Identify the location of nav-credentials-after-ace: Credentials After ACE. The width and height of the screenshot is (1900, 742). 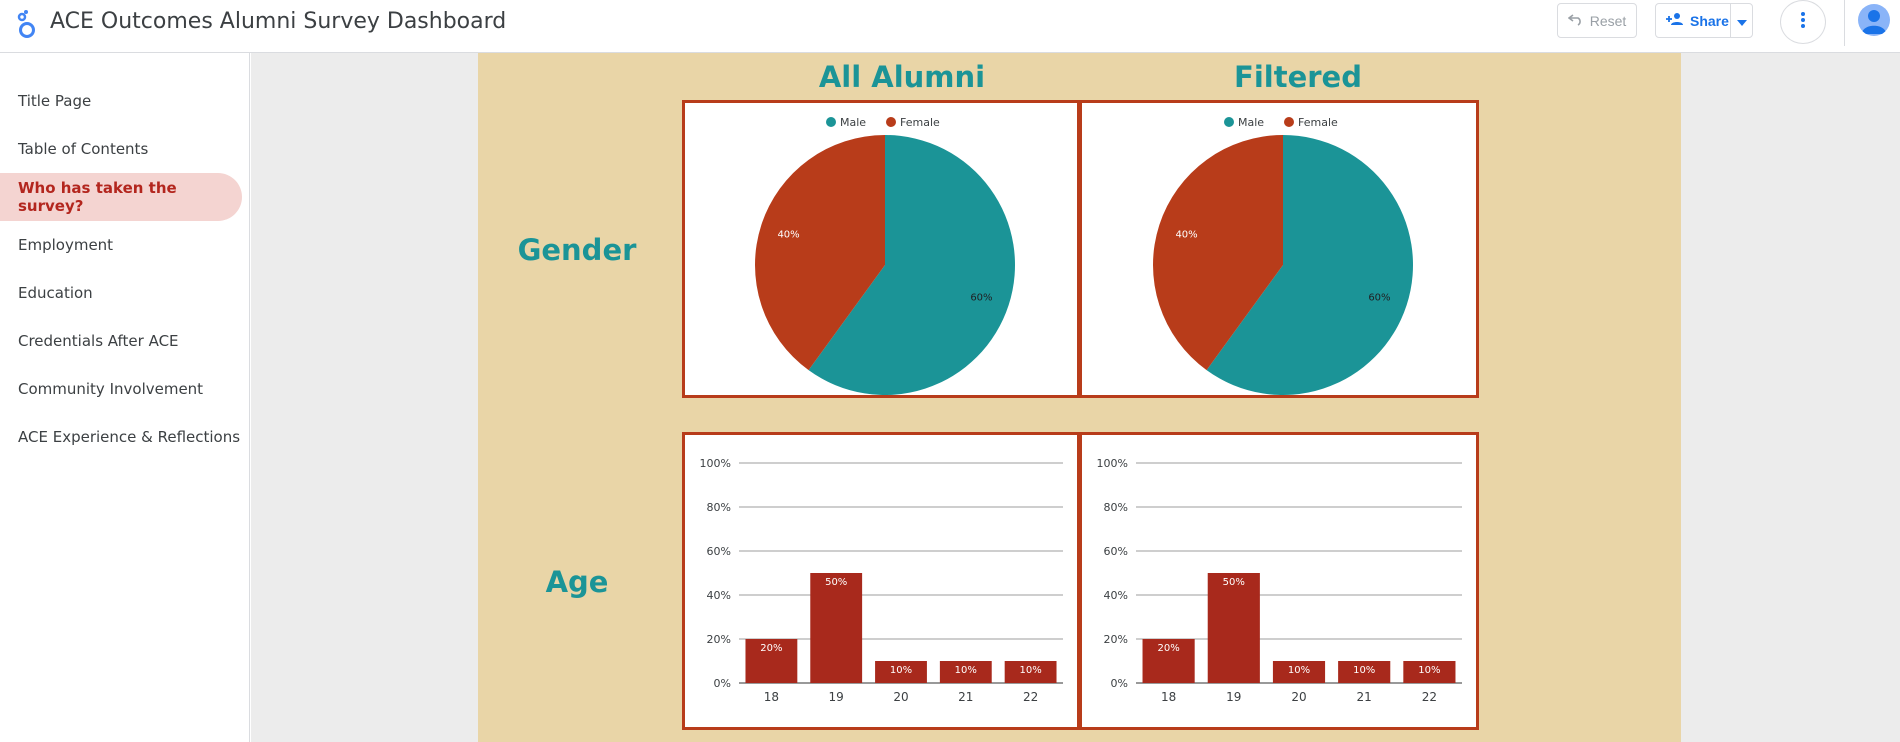
(98, 341).